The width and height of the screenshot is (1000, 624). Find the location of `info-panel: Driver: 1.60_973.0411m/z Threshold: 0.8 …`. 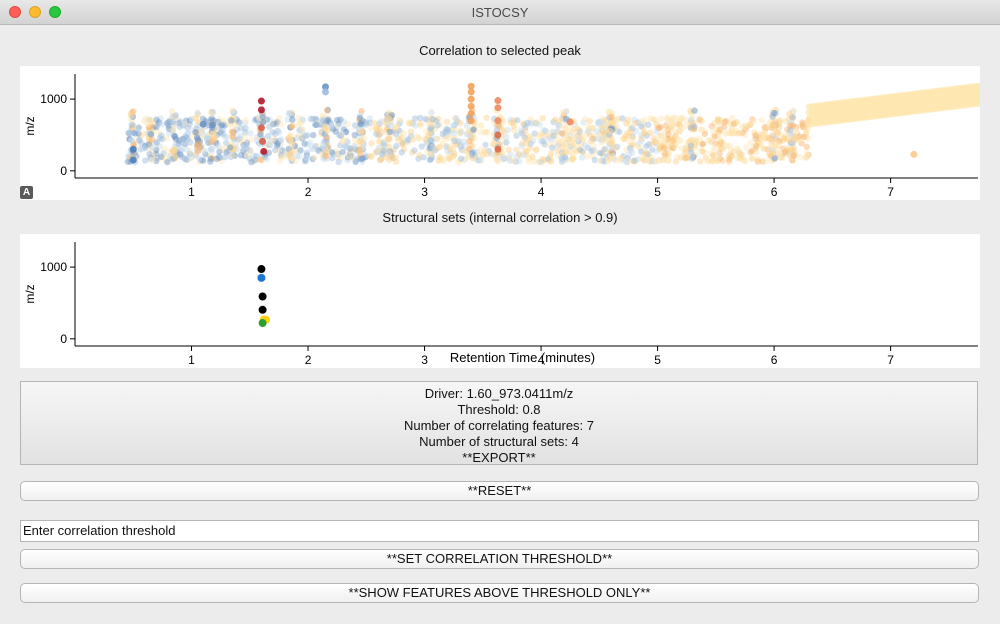

info-panel: Driver: 1.60_973.0411m/z Threshold: 0.8 … is located at coordinates (499, 423).